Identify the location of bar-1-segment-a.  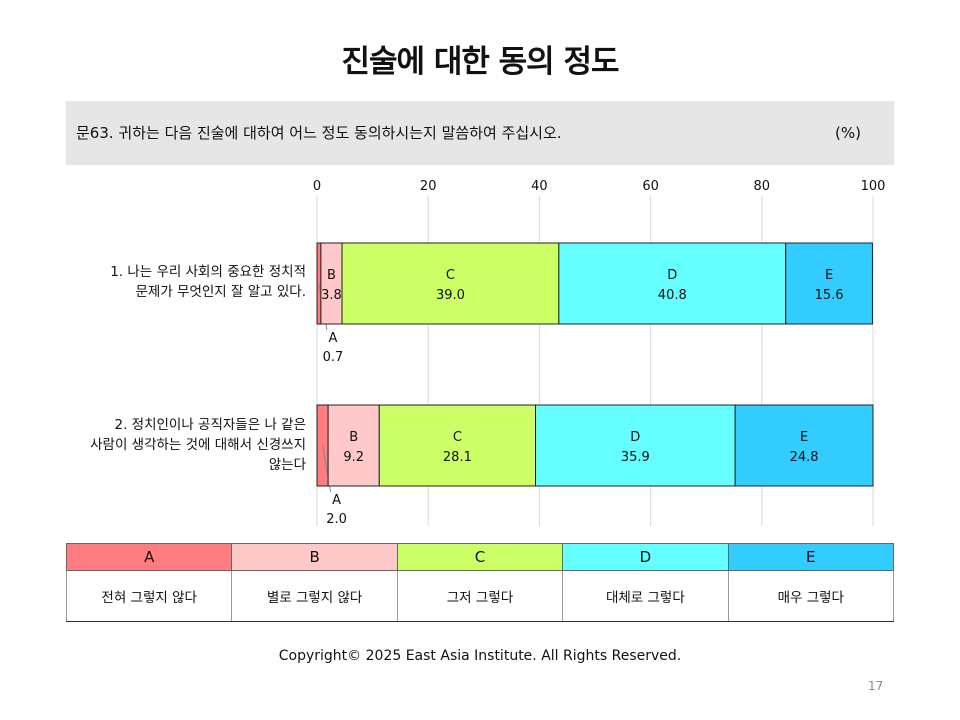
(319, 283).